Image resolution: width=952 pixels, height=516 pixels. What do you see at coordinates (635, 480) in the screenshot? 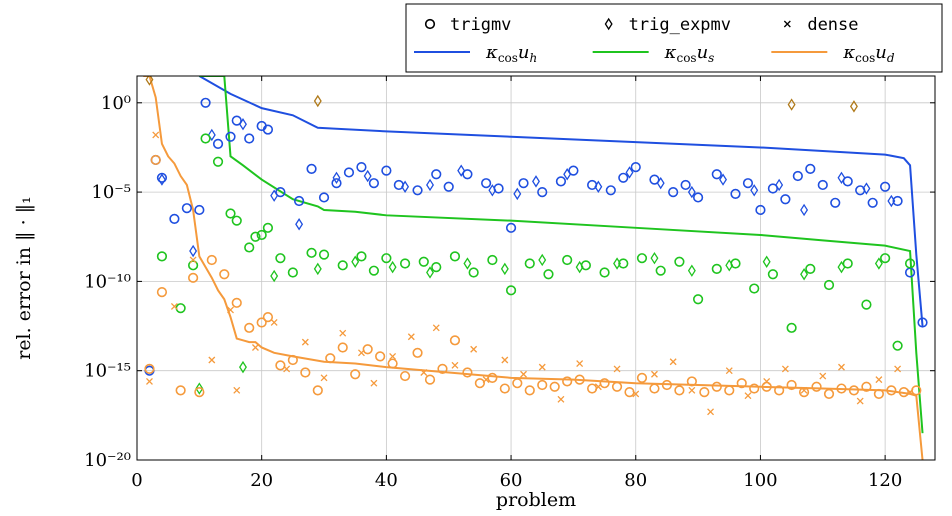
I see `x-tick-label: 80` at bounding box center [635, 480].